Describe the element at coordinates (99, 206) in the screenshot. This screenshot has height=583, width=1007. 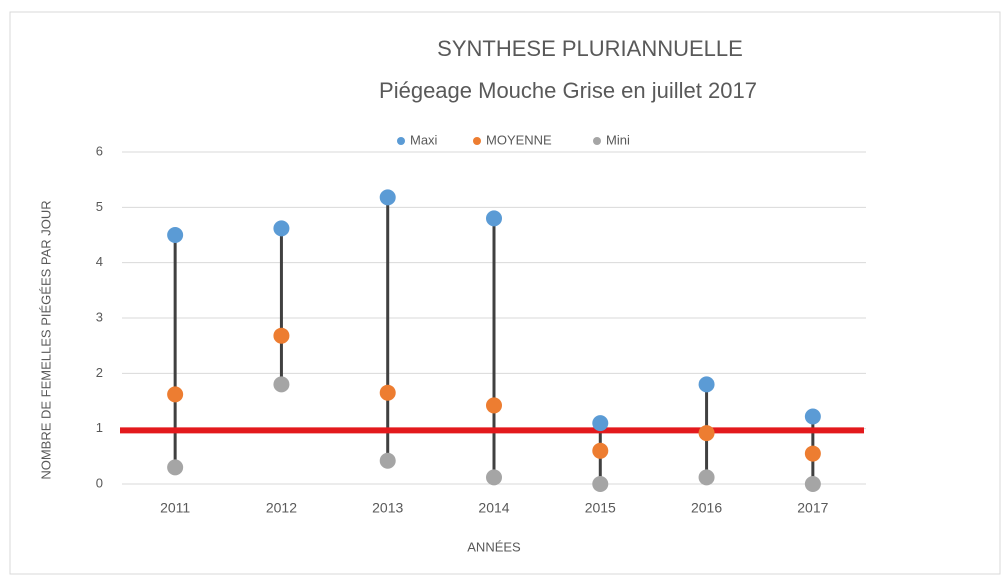
I see `y-tick-label: 5` at that location.